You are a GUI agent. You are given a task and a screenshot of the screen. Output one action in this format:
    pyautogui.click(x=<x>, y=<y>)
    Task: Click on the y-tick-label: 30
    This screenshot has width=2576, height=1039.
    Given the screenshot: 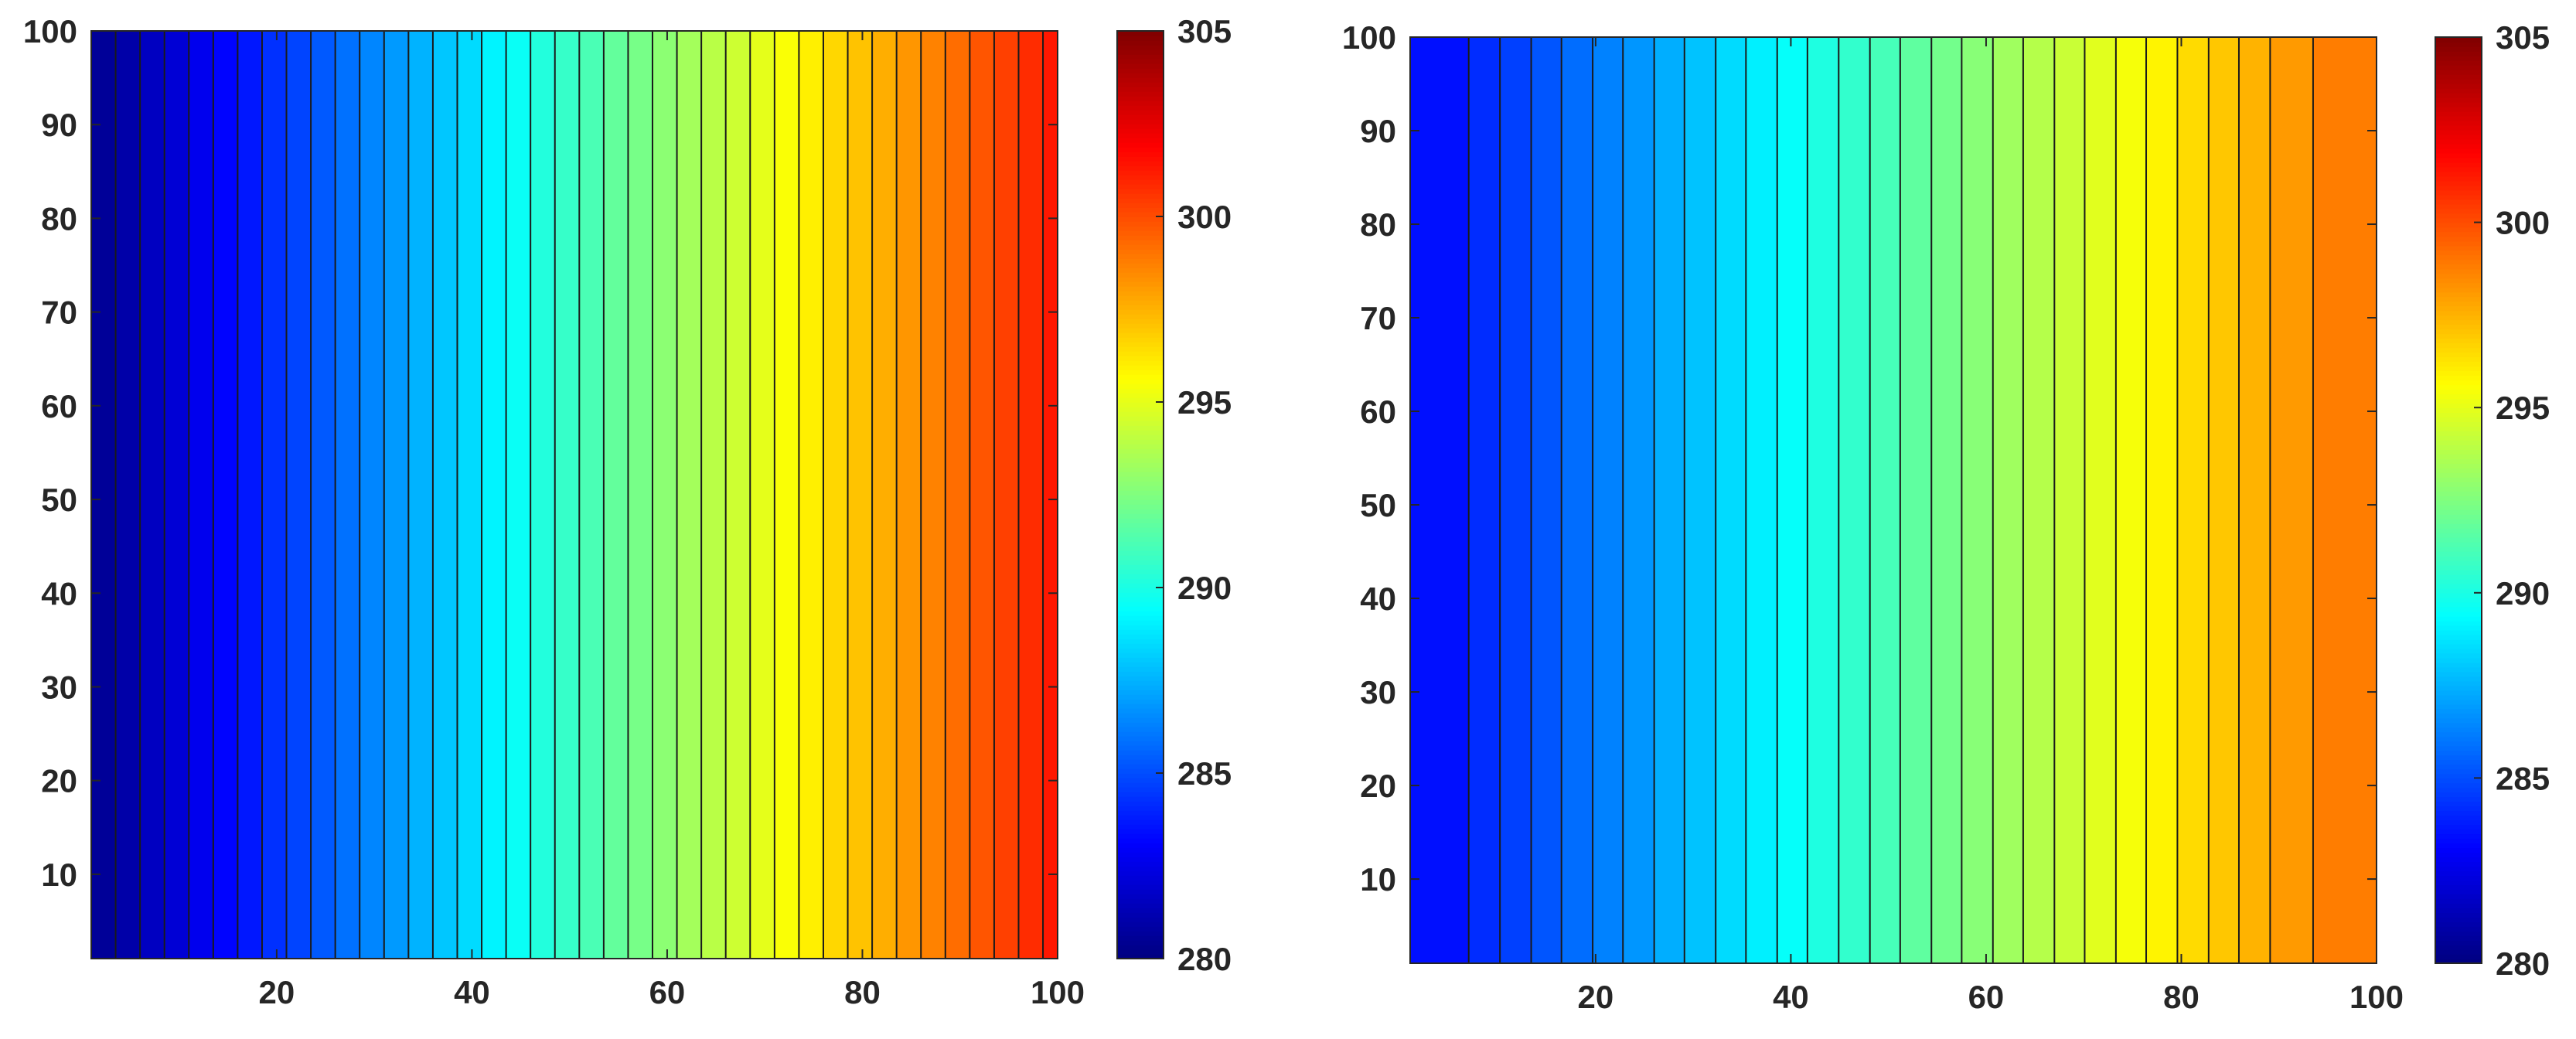 What is the action you would take?
    pyautogui.click(x=1378, y=692)
    